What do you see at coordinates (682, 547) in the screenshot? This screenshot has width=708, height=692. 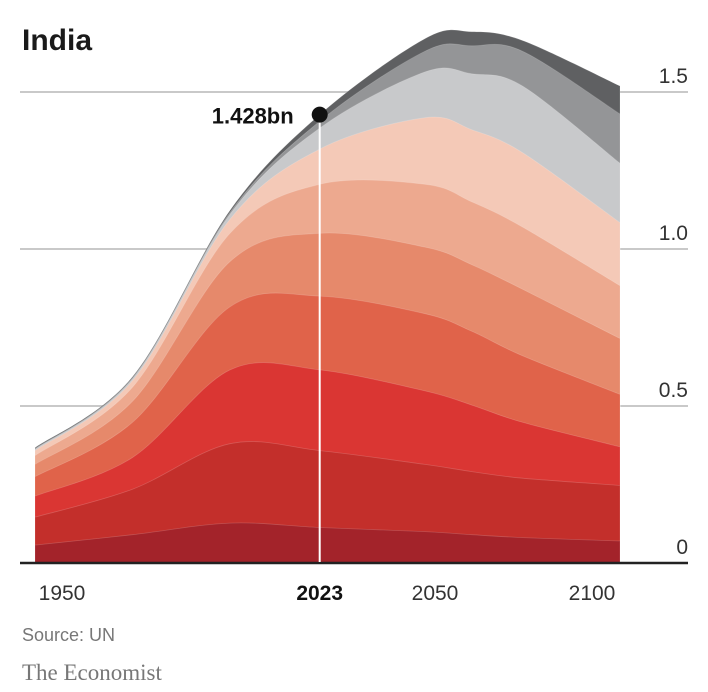 I see `y-tick-label: 0` at bounding box center [682, 547].